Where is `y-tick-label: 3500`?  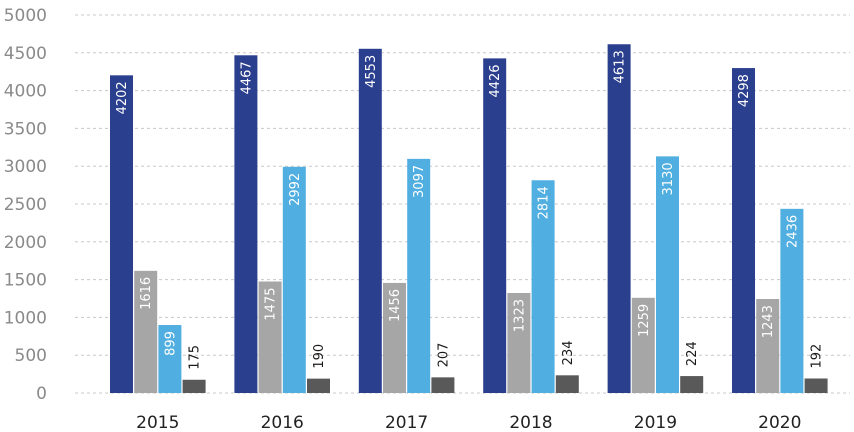 y-tick-label: 3500 is located at coordinates (25, 129).